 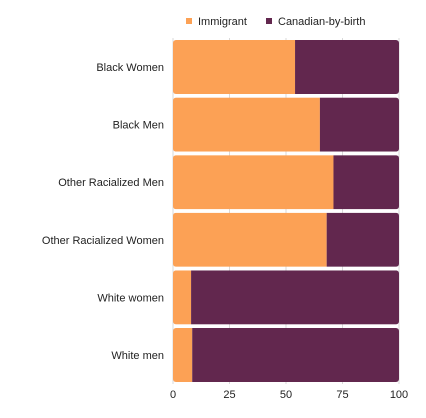 I want to click on bar-group-black-men, so click(x=286, y=124).